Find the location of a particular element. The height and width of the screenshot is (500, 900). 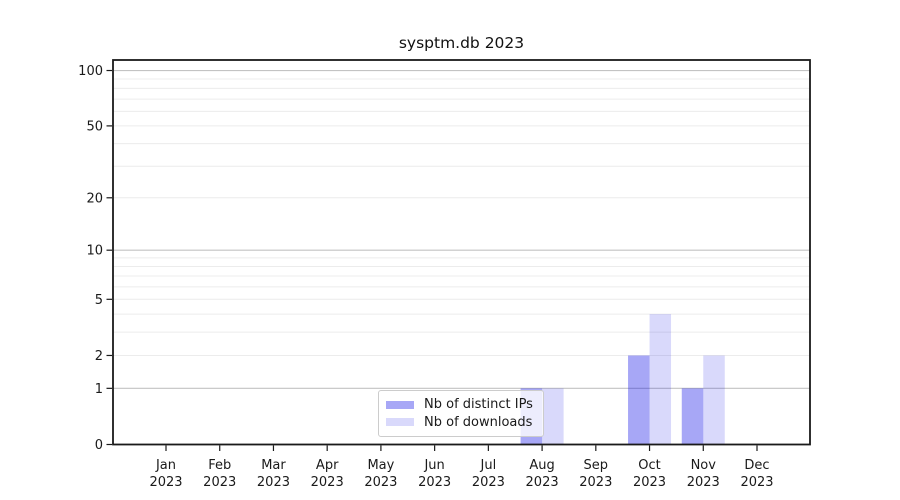

y-tick-label: 50 is located at coordinates (94, 126).